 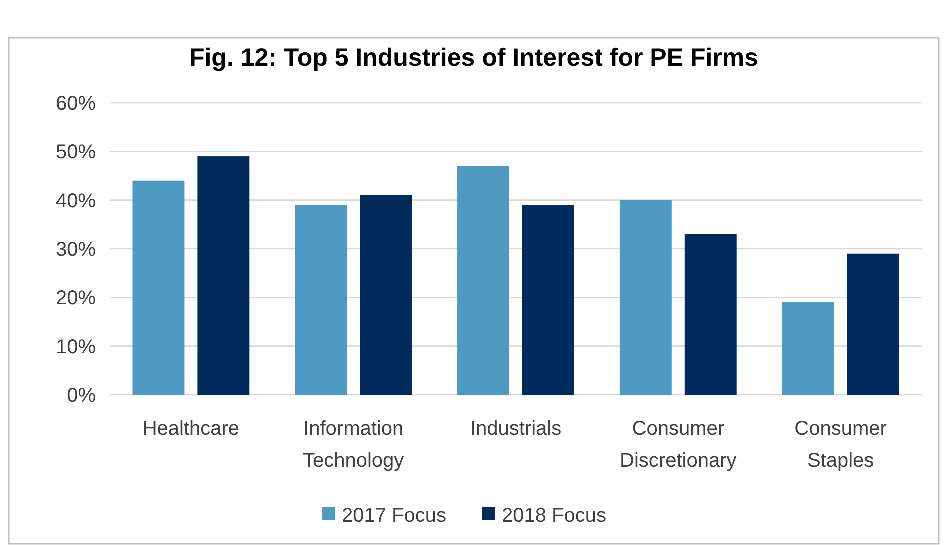 What do you see at coordinates (554, 516) in the screenshot?
I see `legend-label: 2018 Focus` at bounding box center [554, 516].